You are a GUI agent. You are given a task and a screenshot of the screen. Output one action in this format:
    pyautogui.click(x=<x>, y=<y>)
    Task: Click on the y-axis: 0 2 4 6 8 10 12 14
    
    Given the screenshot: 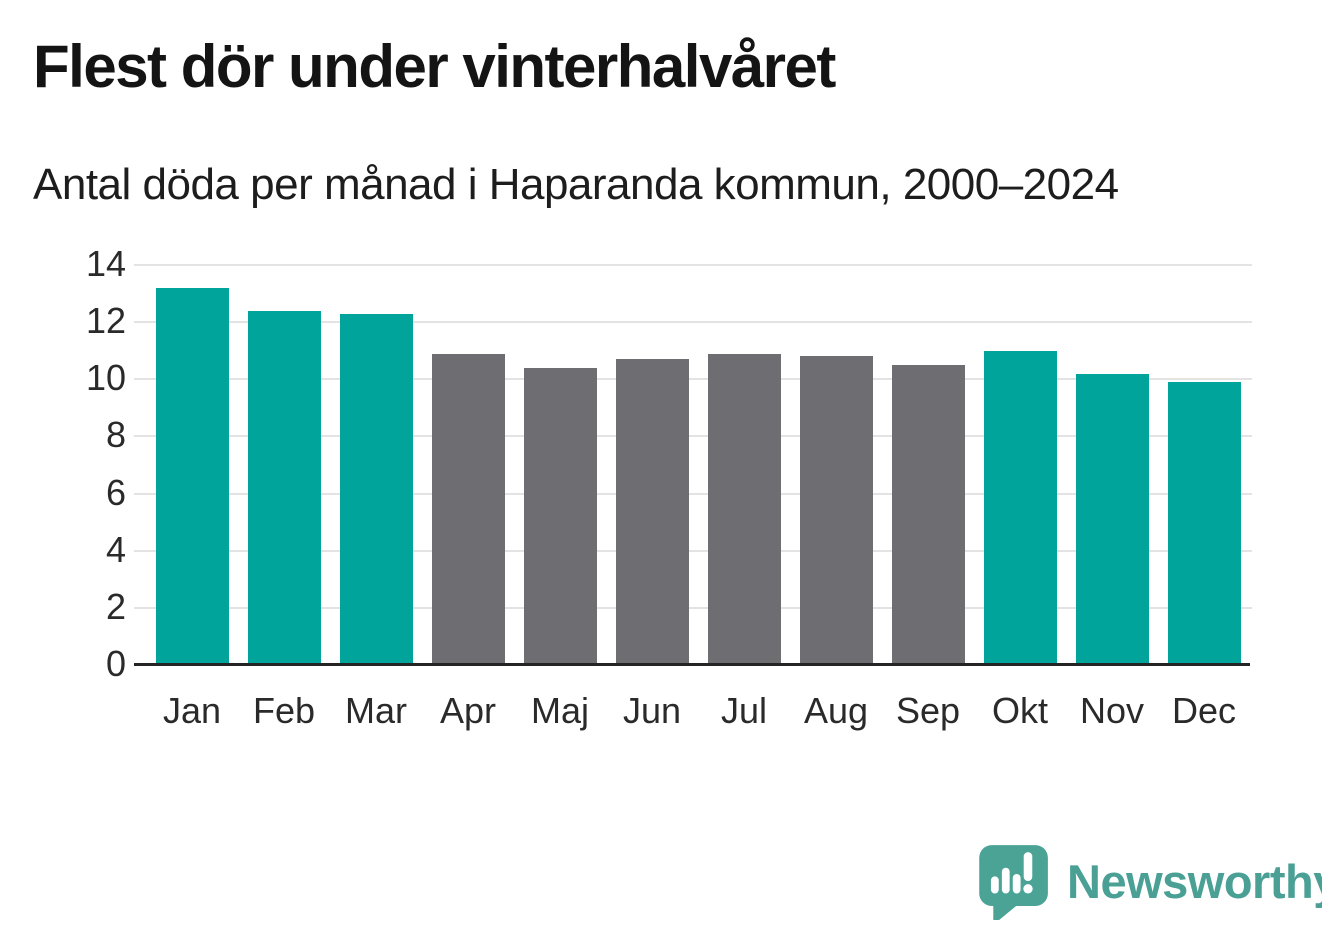 What is the action you would take?
    pyautogui.click(x=73, y=463)
    